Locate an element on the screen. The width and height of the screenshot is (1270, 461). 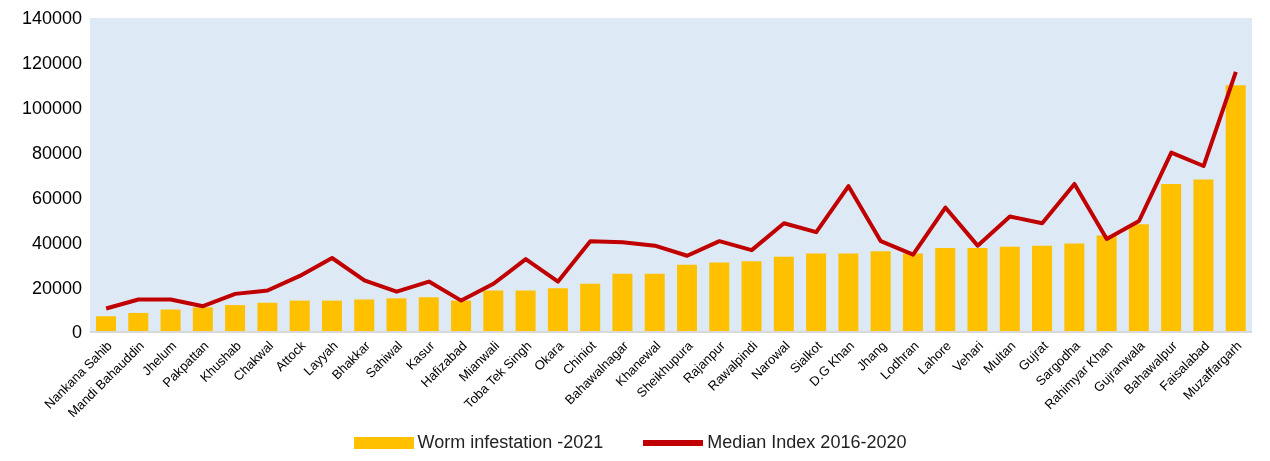
y-tick-label: 0 is located at coordinates (76, 332).